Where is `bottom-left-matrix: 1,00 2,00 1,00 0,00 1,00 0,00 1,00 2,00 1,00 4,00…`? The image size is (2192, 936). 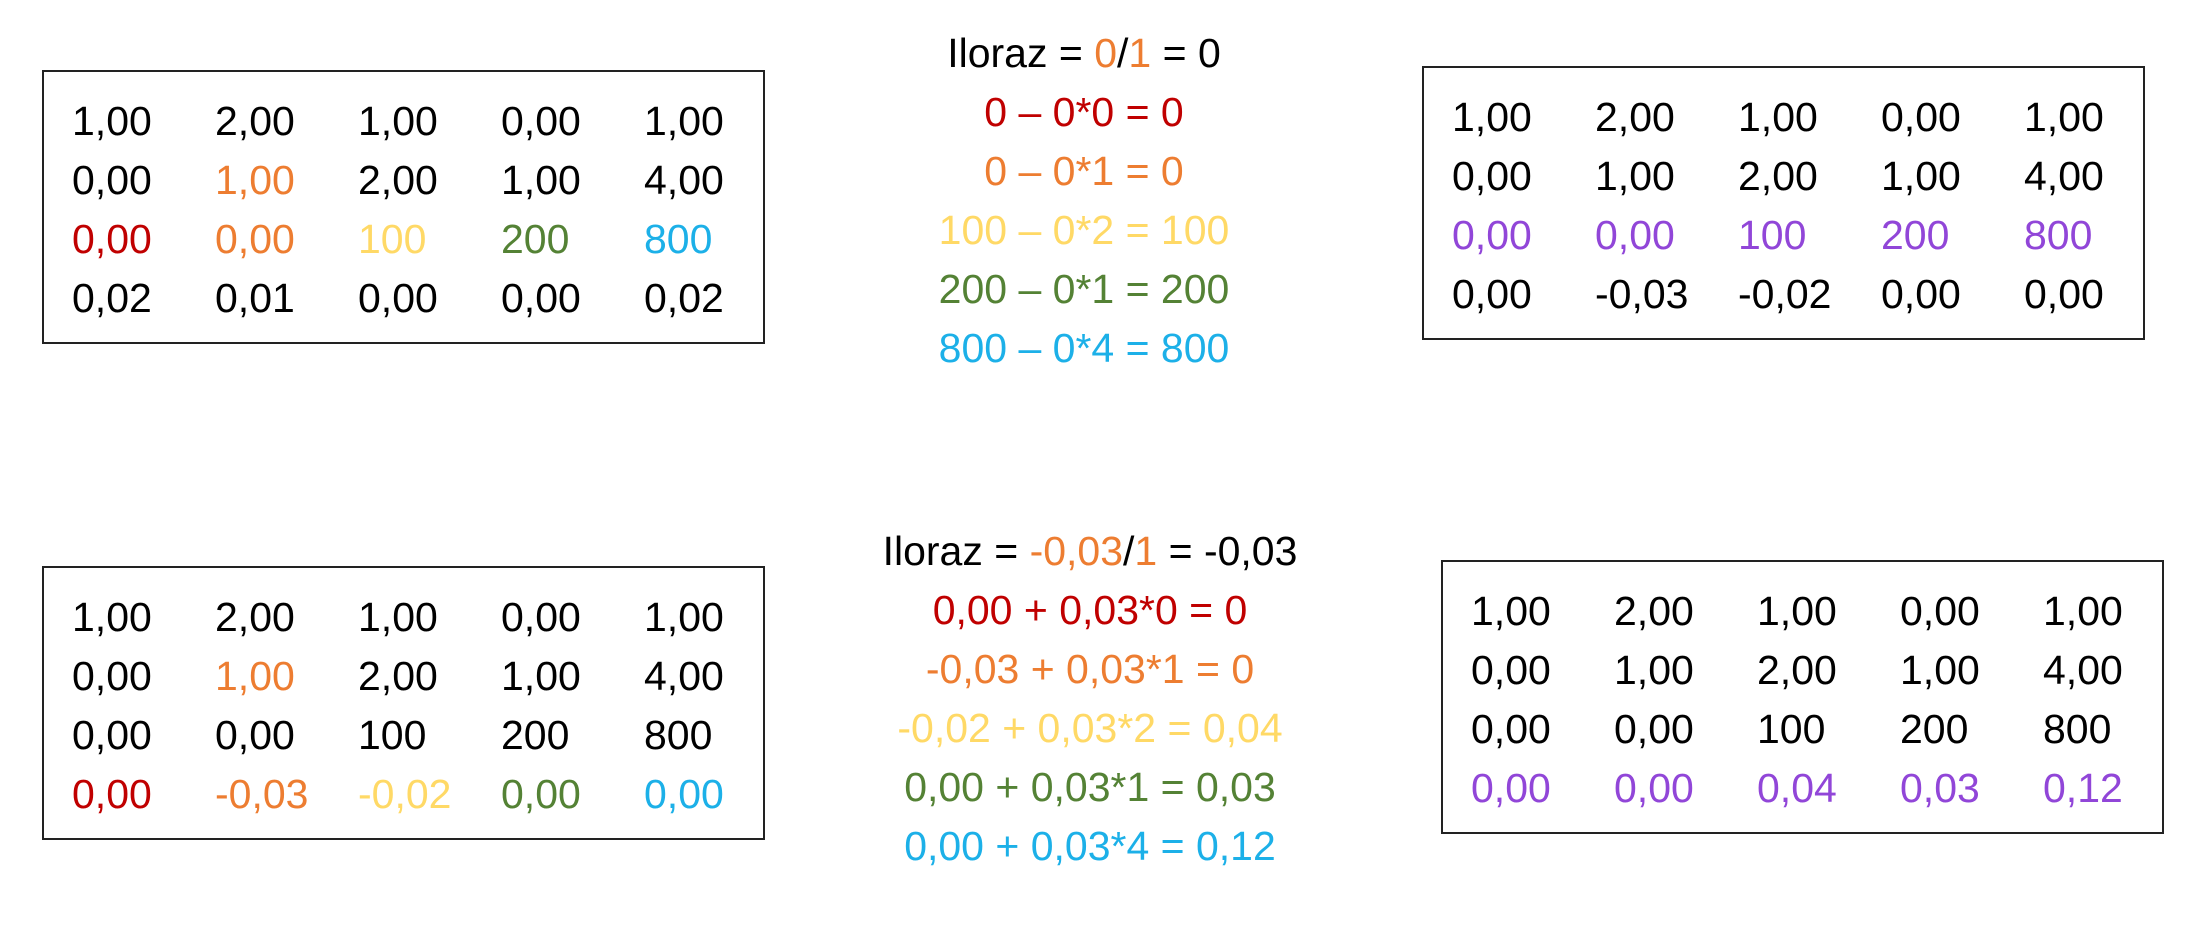 bottom-left-matrix: 1,00 2,00 1,00 0,00 1,00 0,00 1,00 2,00 1,00 4,00… is located at coordinates (403, 703).